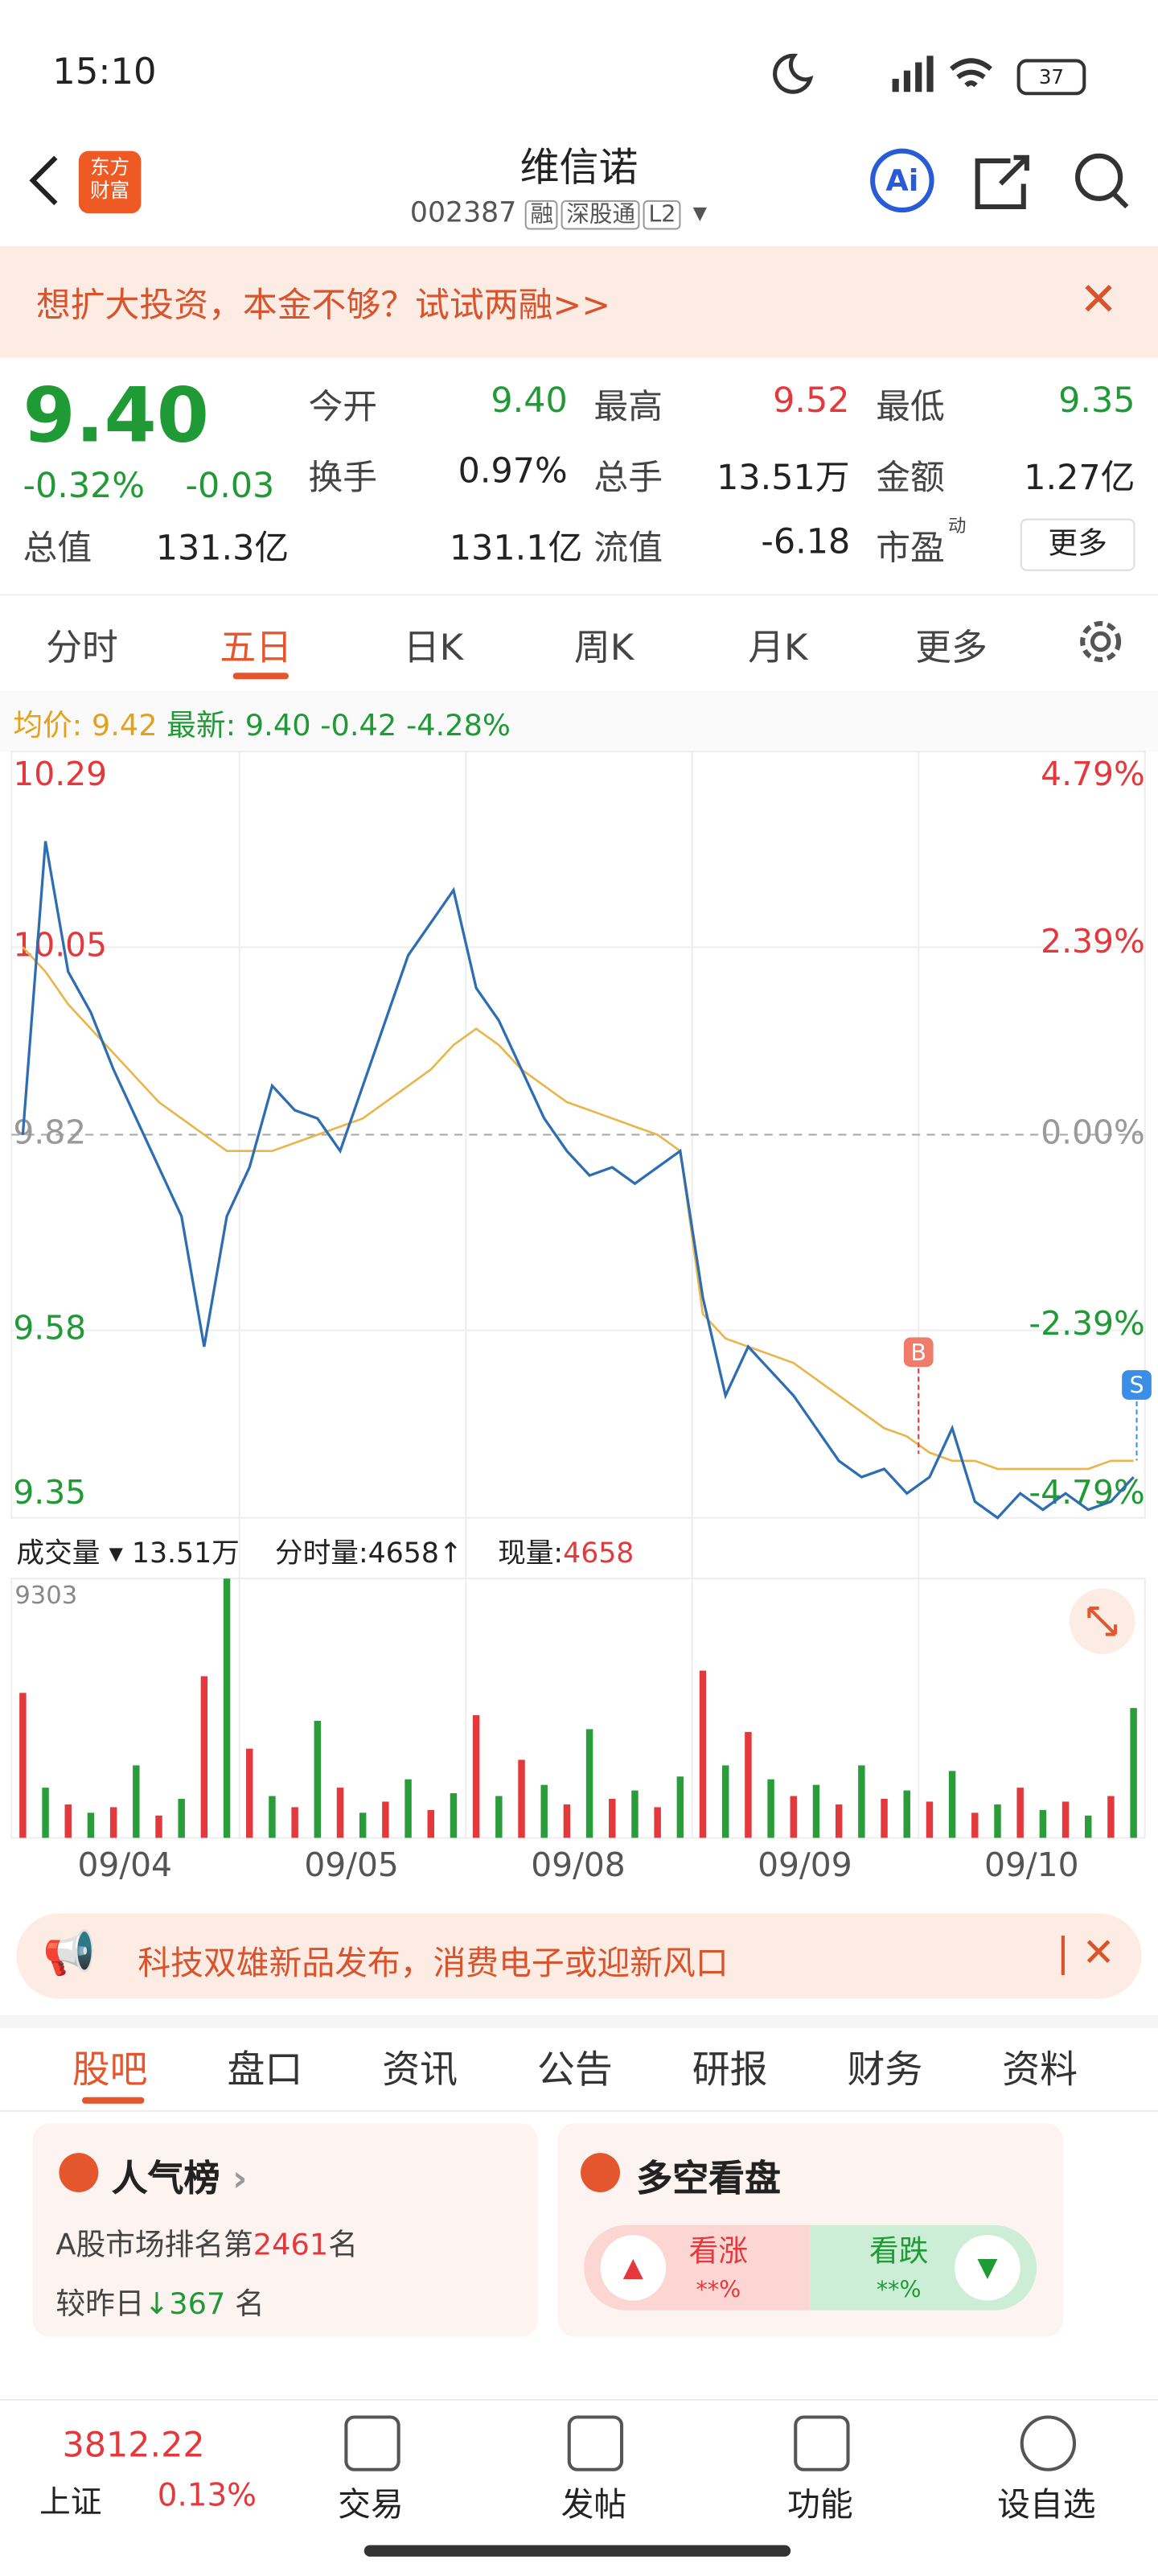  What do you see at coordinates (1085, 1952) in the screenshot?
I see `news-close: | ✕` at bounding box center [1085, 1952].